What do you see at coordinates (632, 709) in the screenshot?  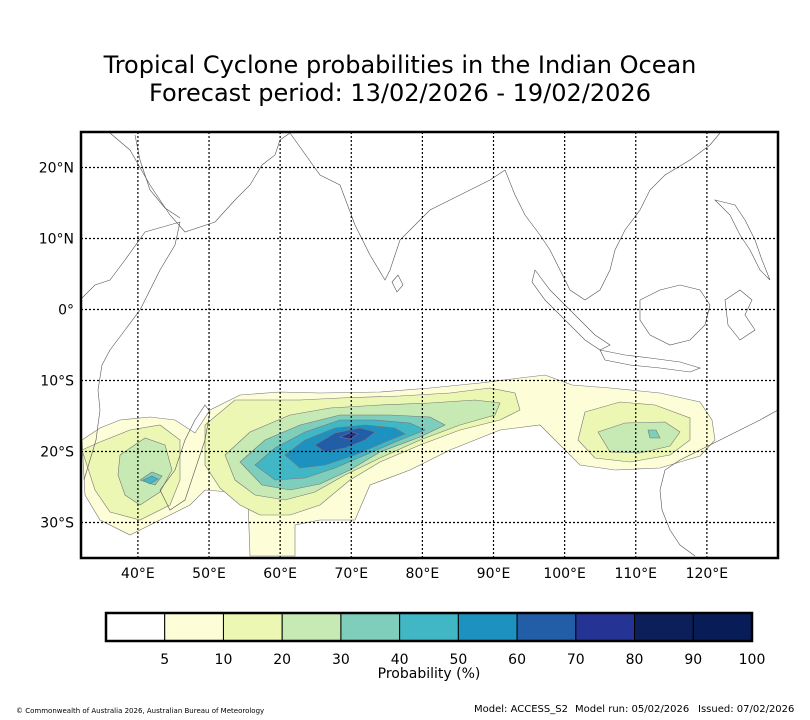 I see `model-run-date: Model run: 05/02/2026` at bounding box center [632, 709].